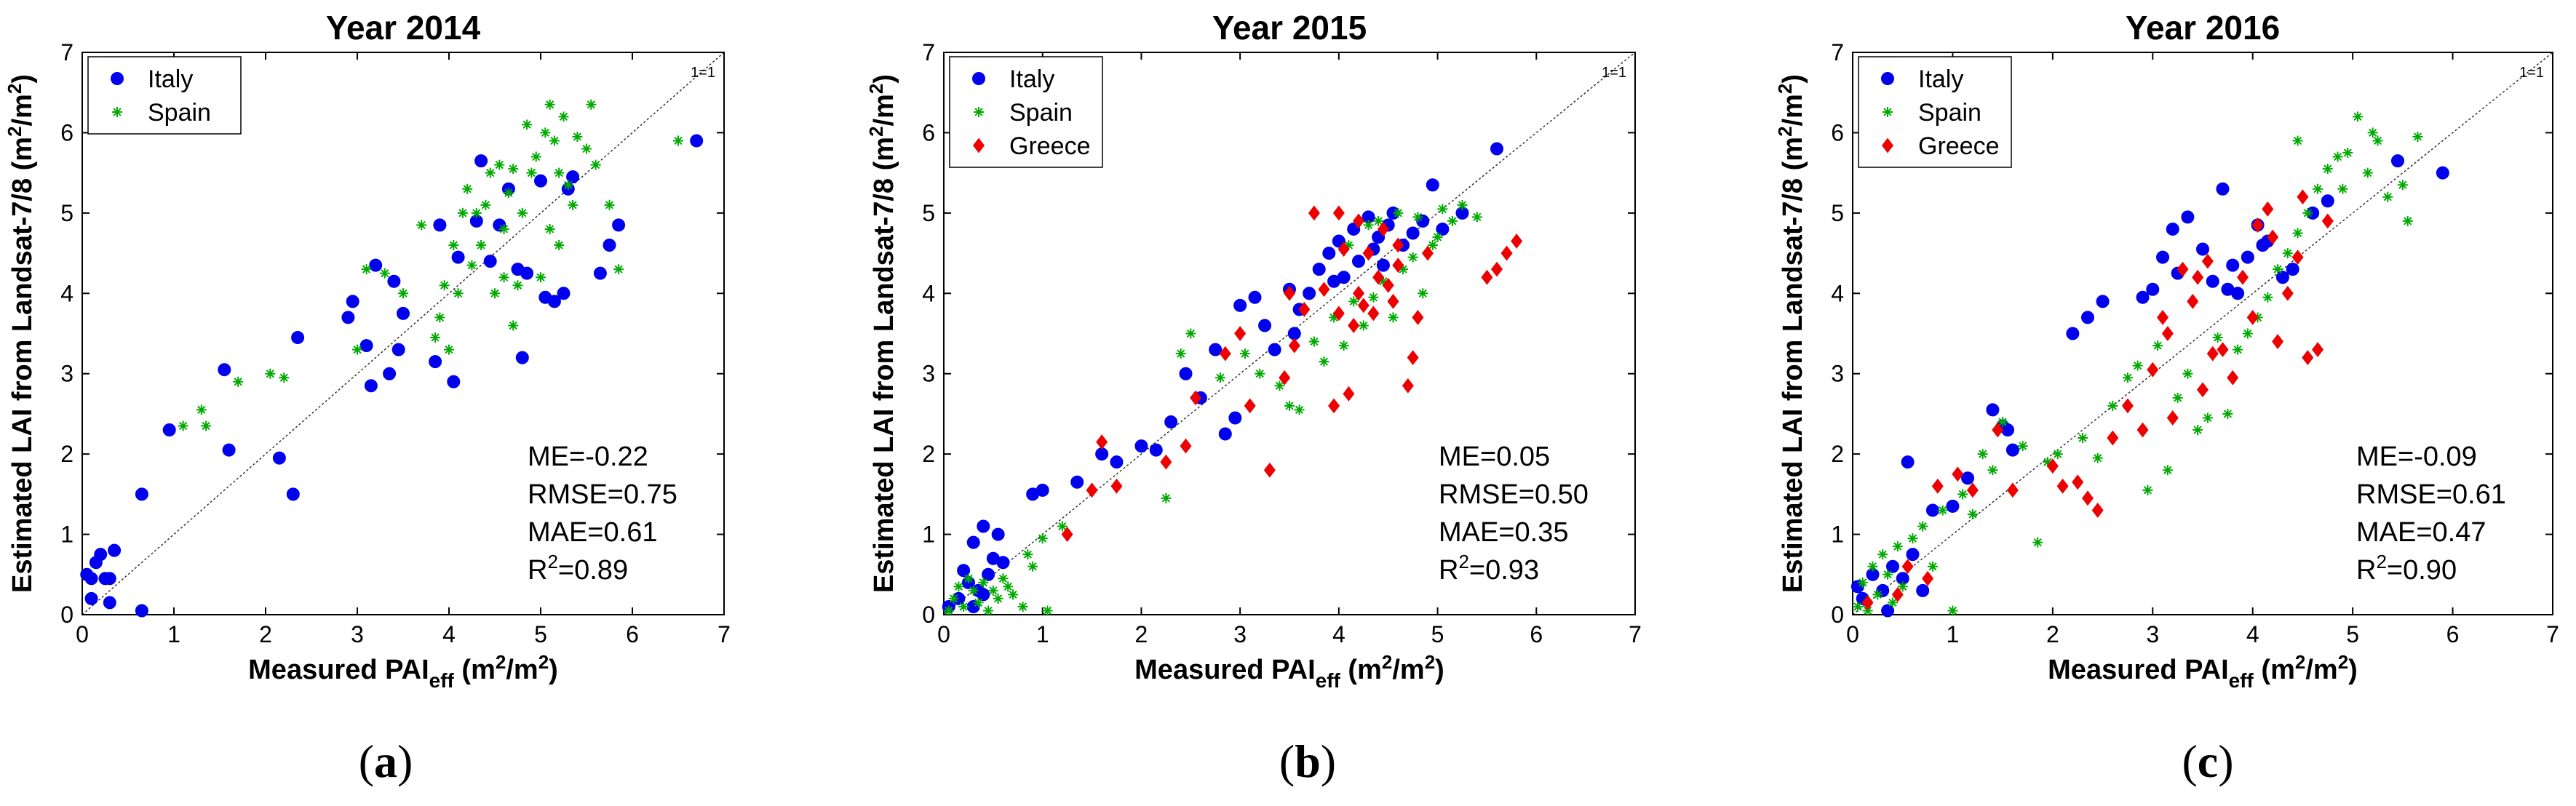 The image size is (2576, 806). I want to click on stat-rmse: RMSE=0.50, so click(1514, 495).